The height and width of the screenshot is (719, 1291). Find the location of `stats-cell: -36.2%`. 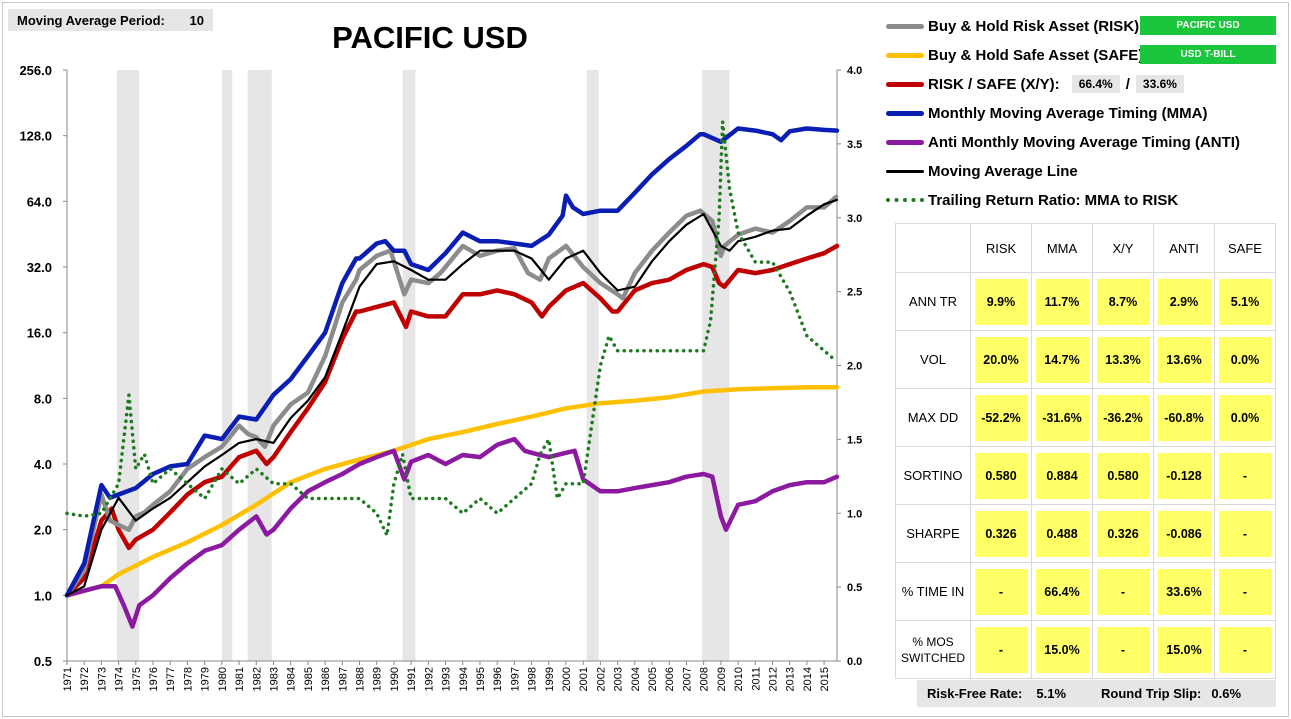

stats-cell: -36.2% is located at coordinates (1123, 417).